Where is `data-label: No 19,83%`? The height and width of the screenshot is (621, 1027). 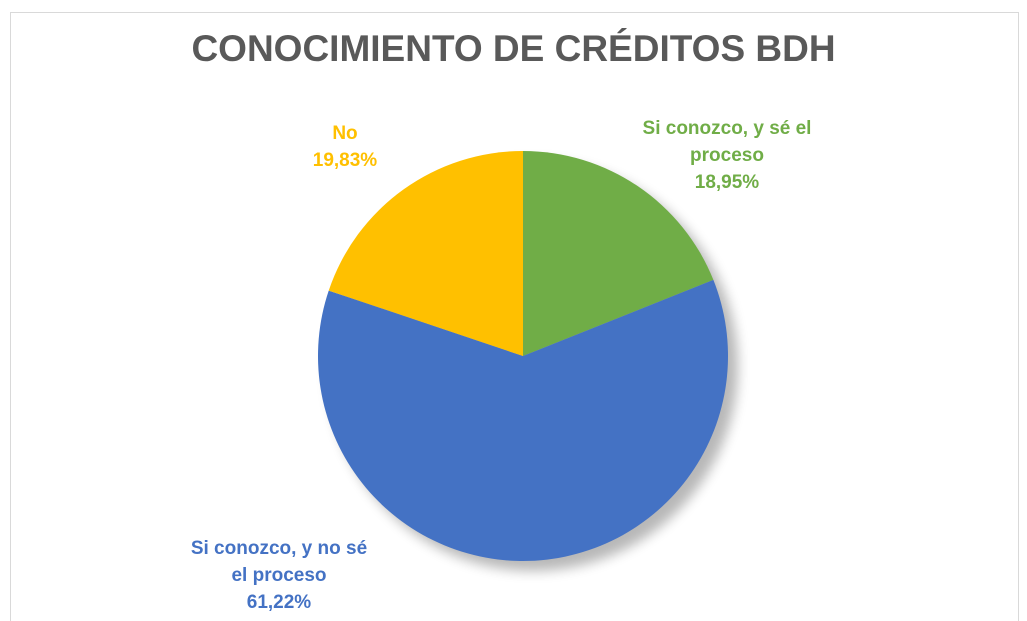
data-label: No 19,83% is located at coordinates (345, 147).